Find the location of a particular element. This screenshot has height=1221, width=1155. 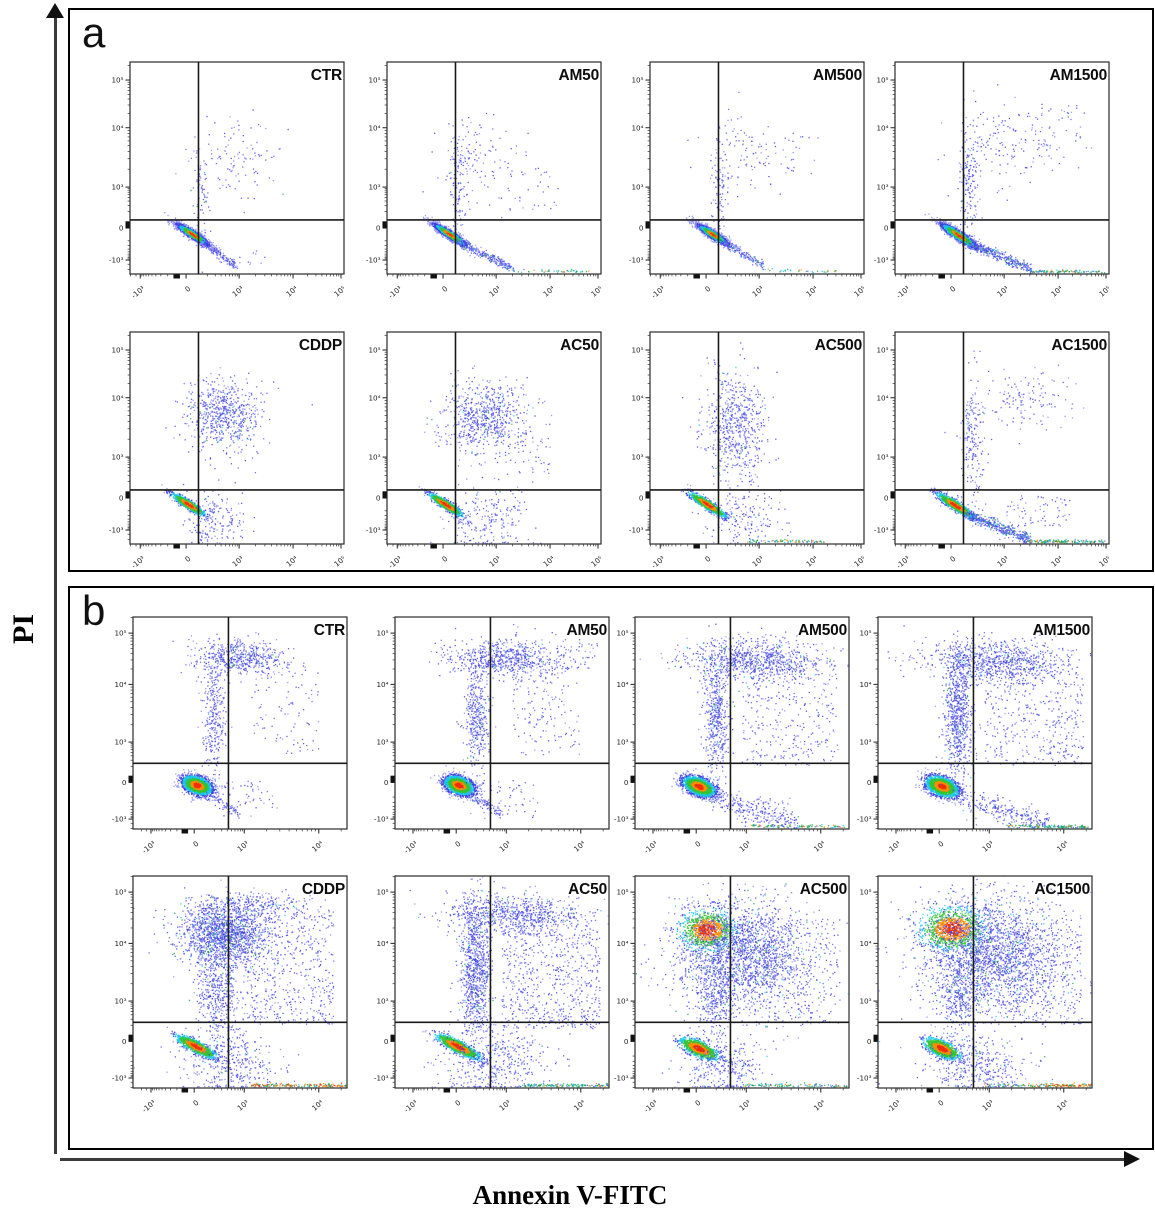

x-axis-arrow-head-icon is located at coordinates (1132, 1159).